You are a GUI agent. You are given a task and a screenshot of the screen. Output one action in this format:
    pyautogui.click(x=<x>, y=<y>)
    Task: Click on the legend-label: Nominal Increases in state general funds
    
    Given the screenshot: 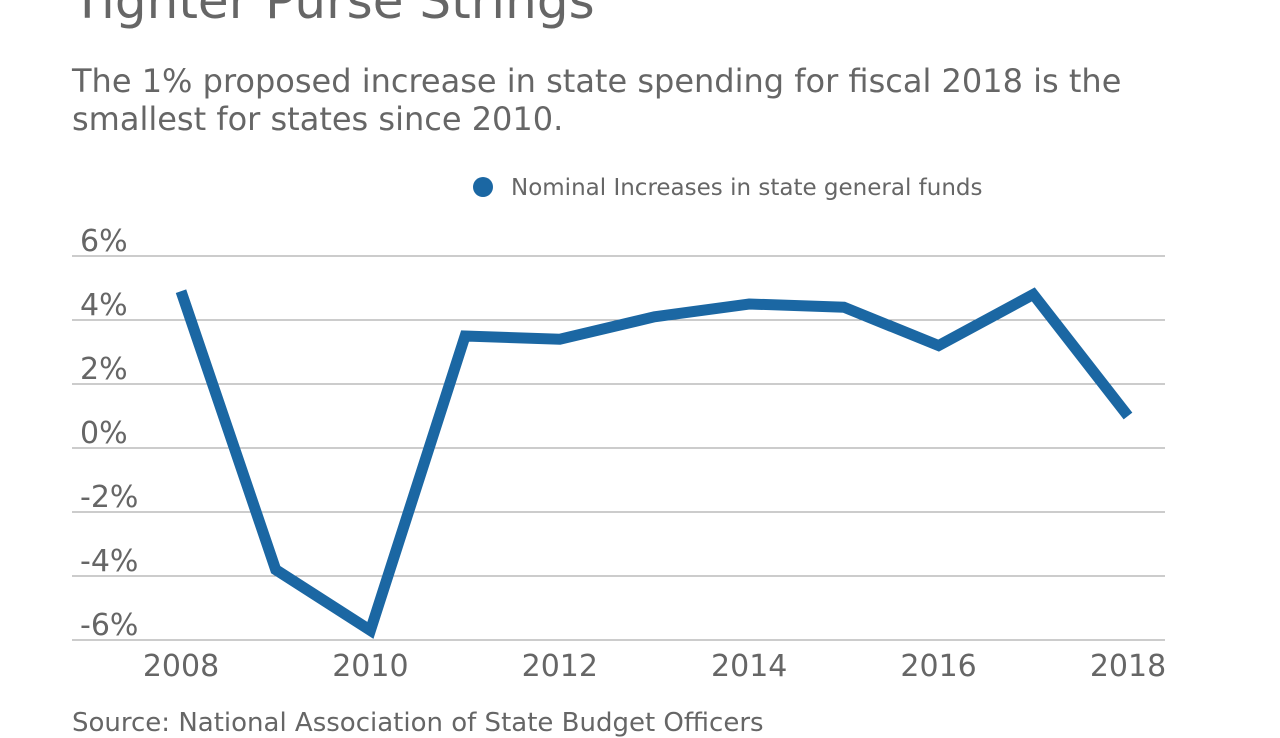 What is the action you would take?
    pyautogui.click(x=747, y=188)
    